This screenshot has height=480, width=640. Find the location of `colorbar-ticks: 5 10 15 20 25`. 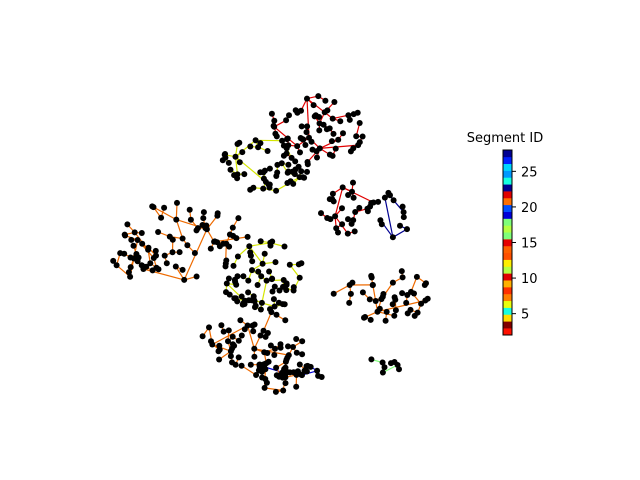

colorbar-ticks: 5 10 15 20 25 is located at coordinates (525, 244).